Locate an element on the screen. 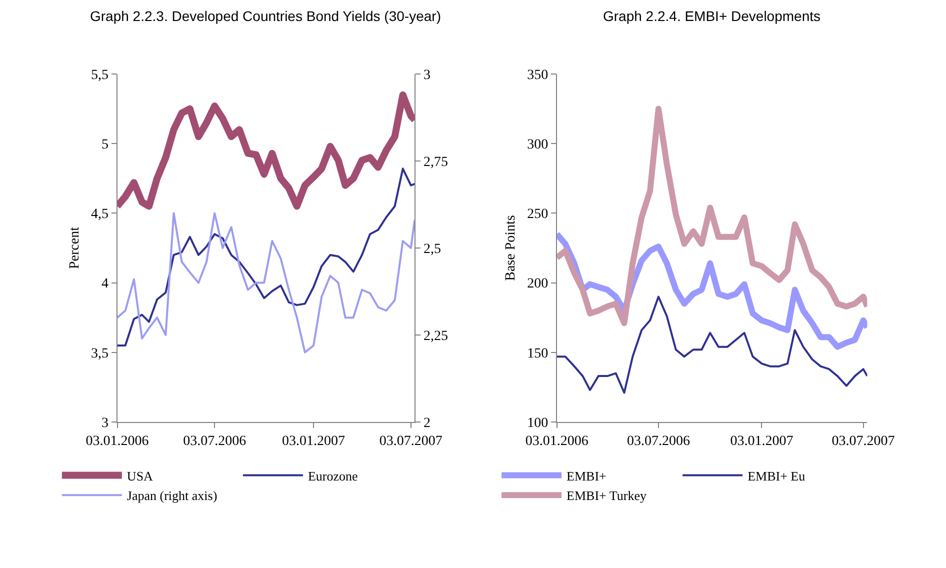 This screenshot has height=568, width=946. y-tick-label: 300 is located at coordinates (537, 145).